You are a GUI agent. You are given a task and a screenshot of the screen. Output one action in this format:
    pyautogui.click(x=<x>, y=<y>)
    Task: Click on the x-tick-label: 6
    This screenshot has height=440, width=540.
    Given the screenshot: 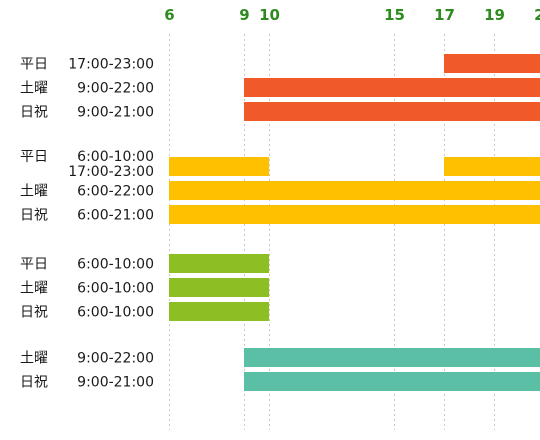 What is the action you would take?
    pyautogui.click(x=169, y=15)
    